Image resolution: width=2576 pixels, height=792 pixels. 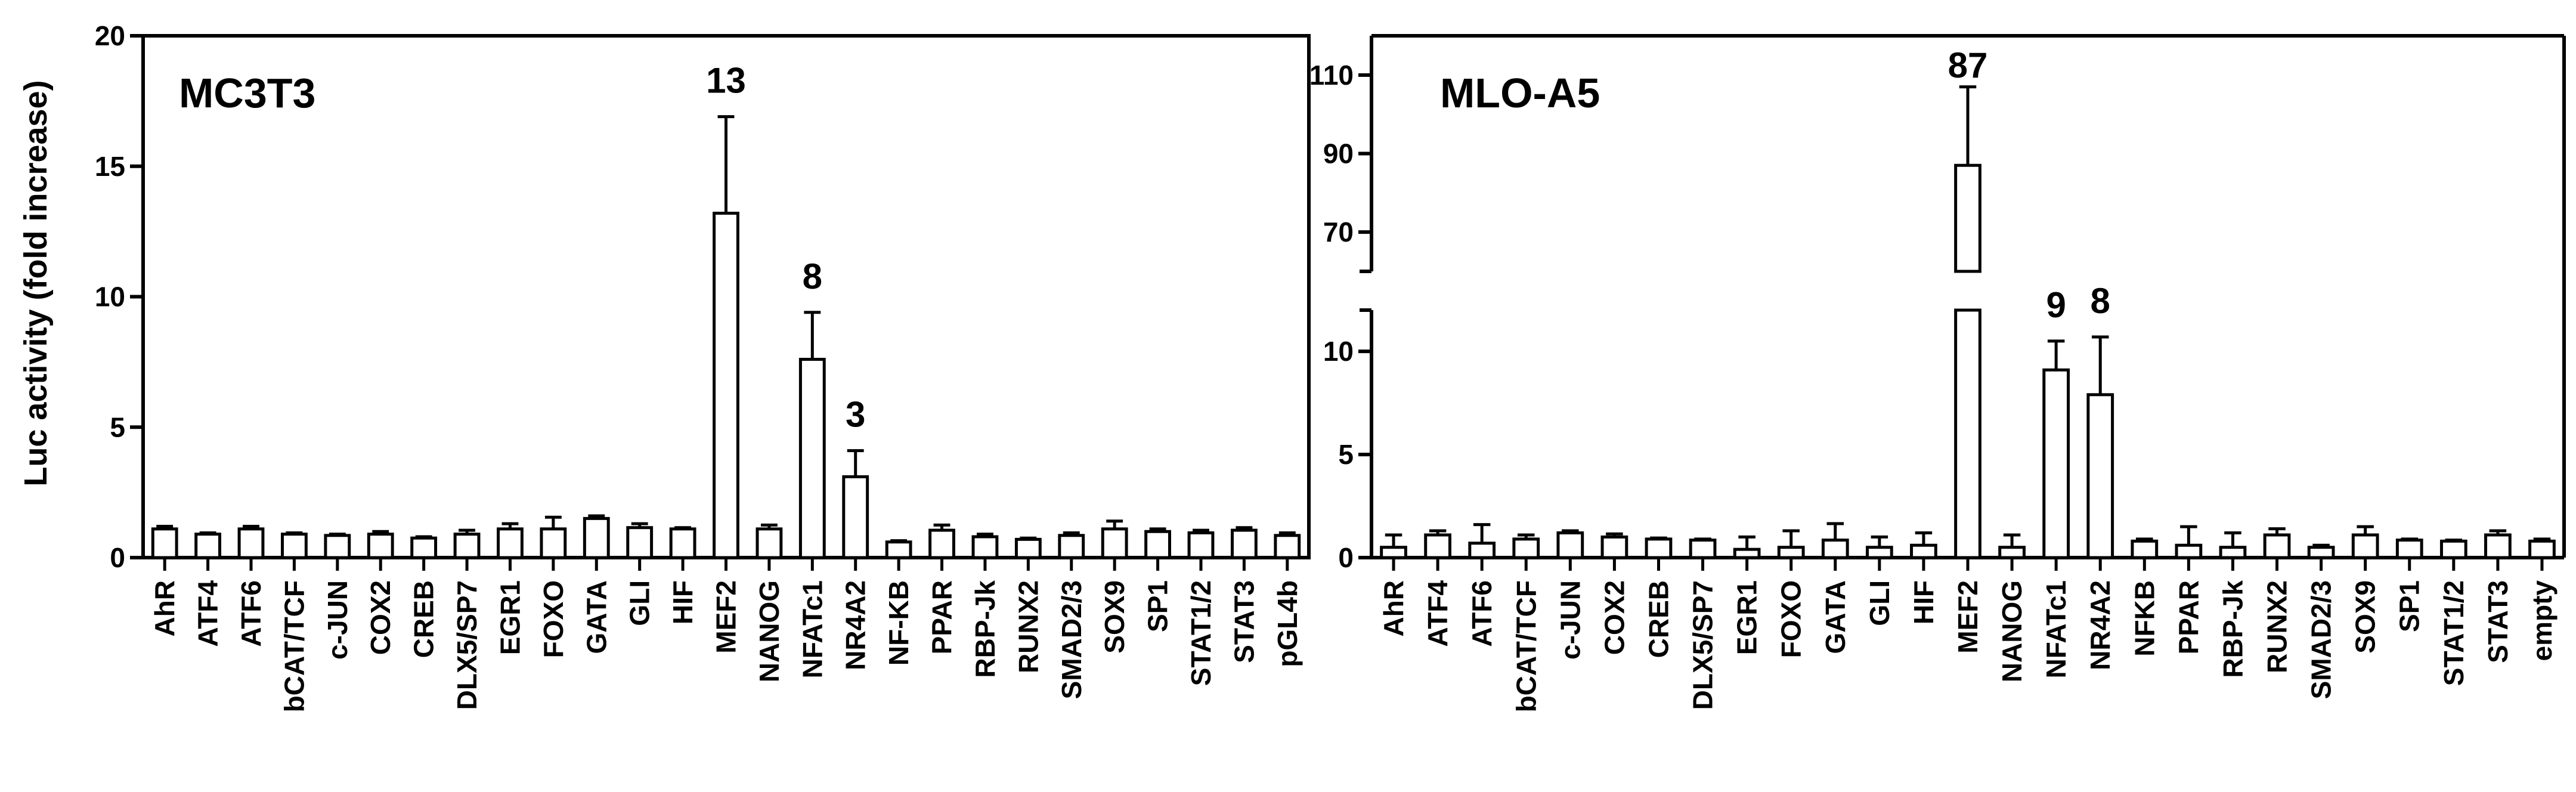 I want to click on bar-pgl4b, so click(x=1288, y=546).